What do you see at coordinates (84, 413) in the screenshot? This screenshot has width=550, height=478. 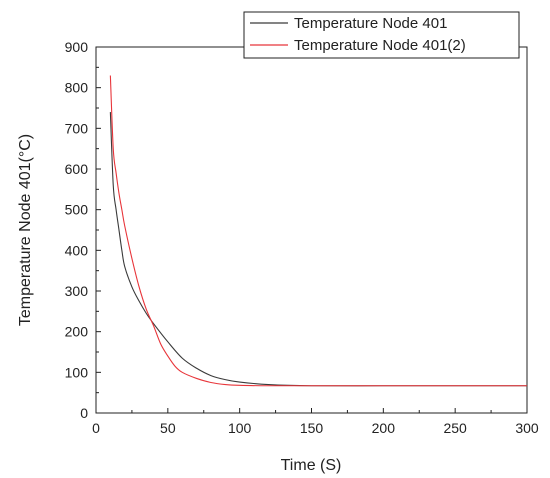 I see `y-tick-label: 0` at bounding box center [84, 413].